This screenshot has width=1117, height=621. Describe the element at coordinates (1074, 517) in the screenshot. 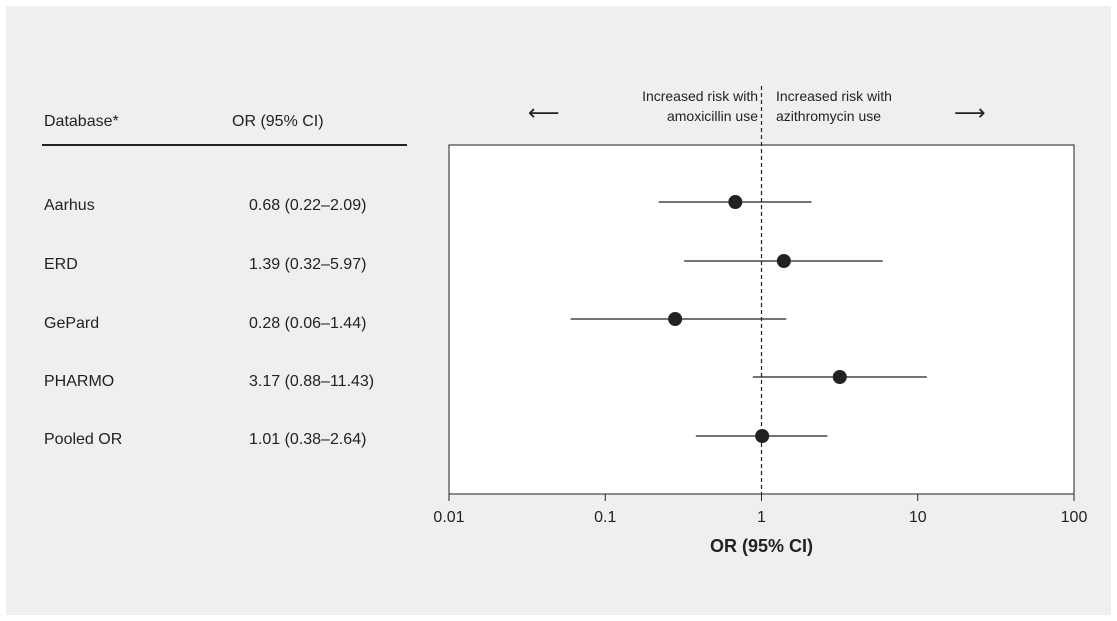

I see `x-tick-label: 100` at that location.